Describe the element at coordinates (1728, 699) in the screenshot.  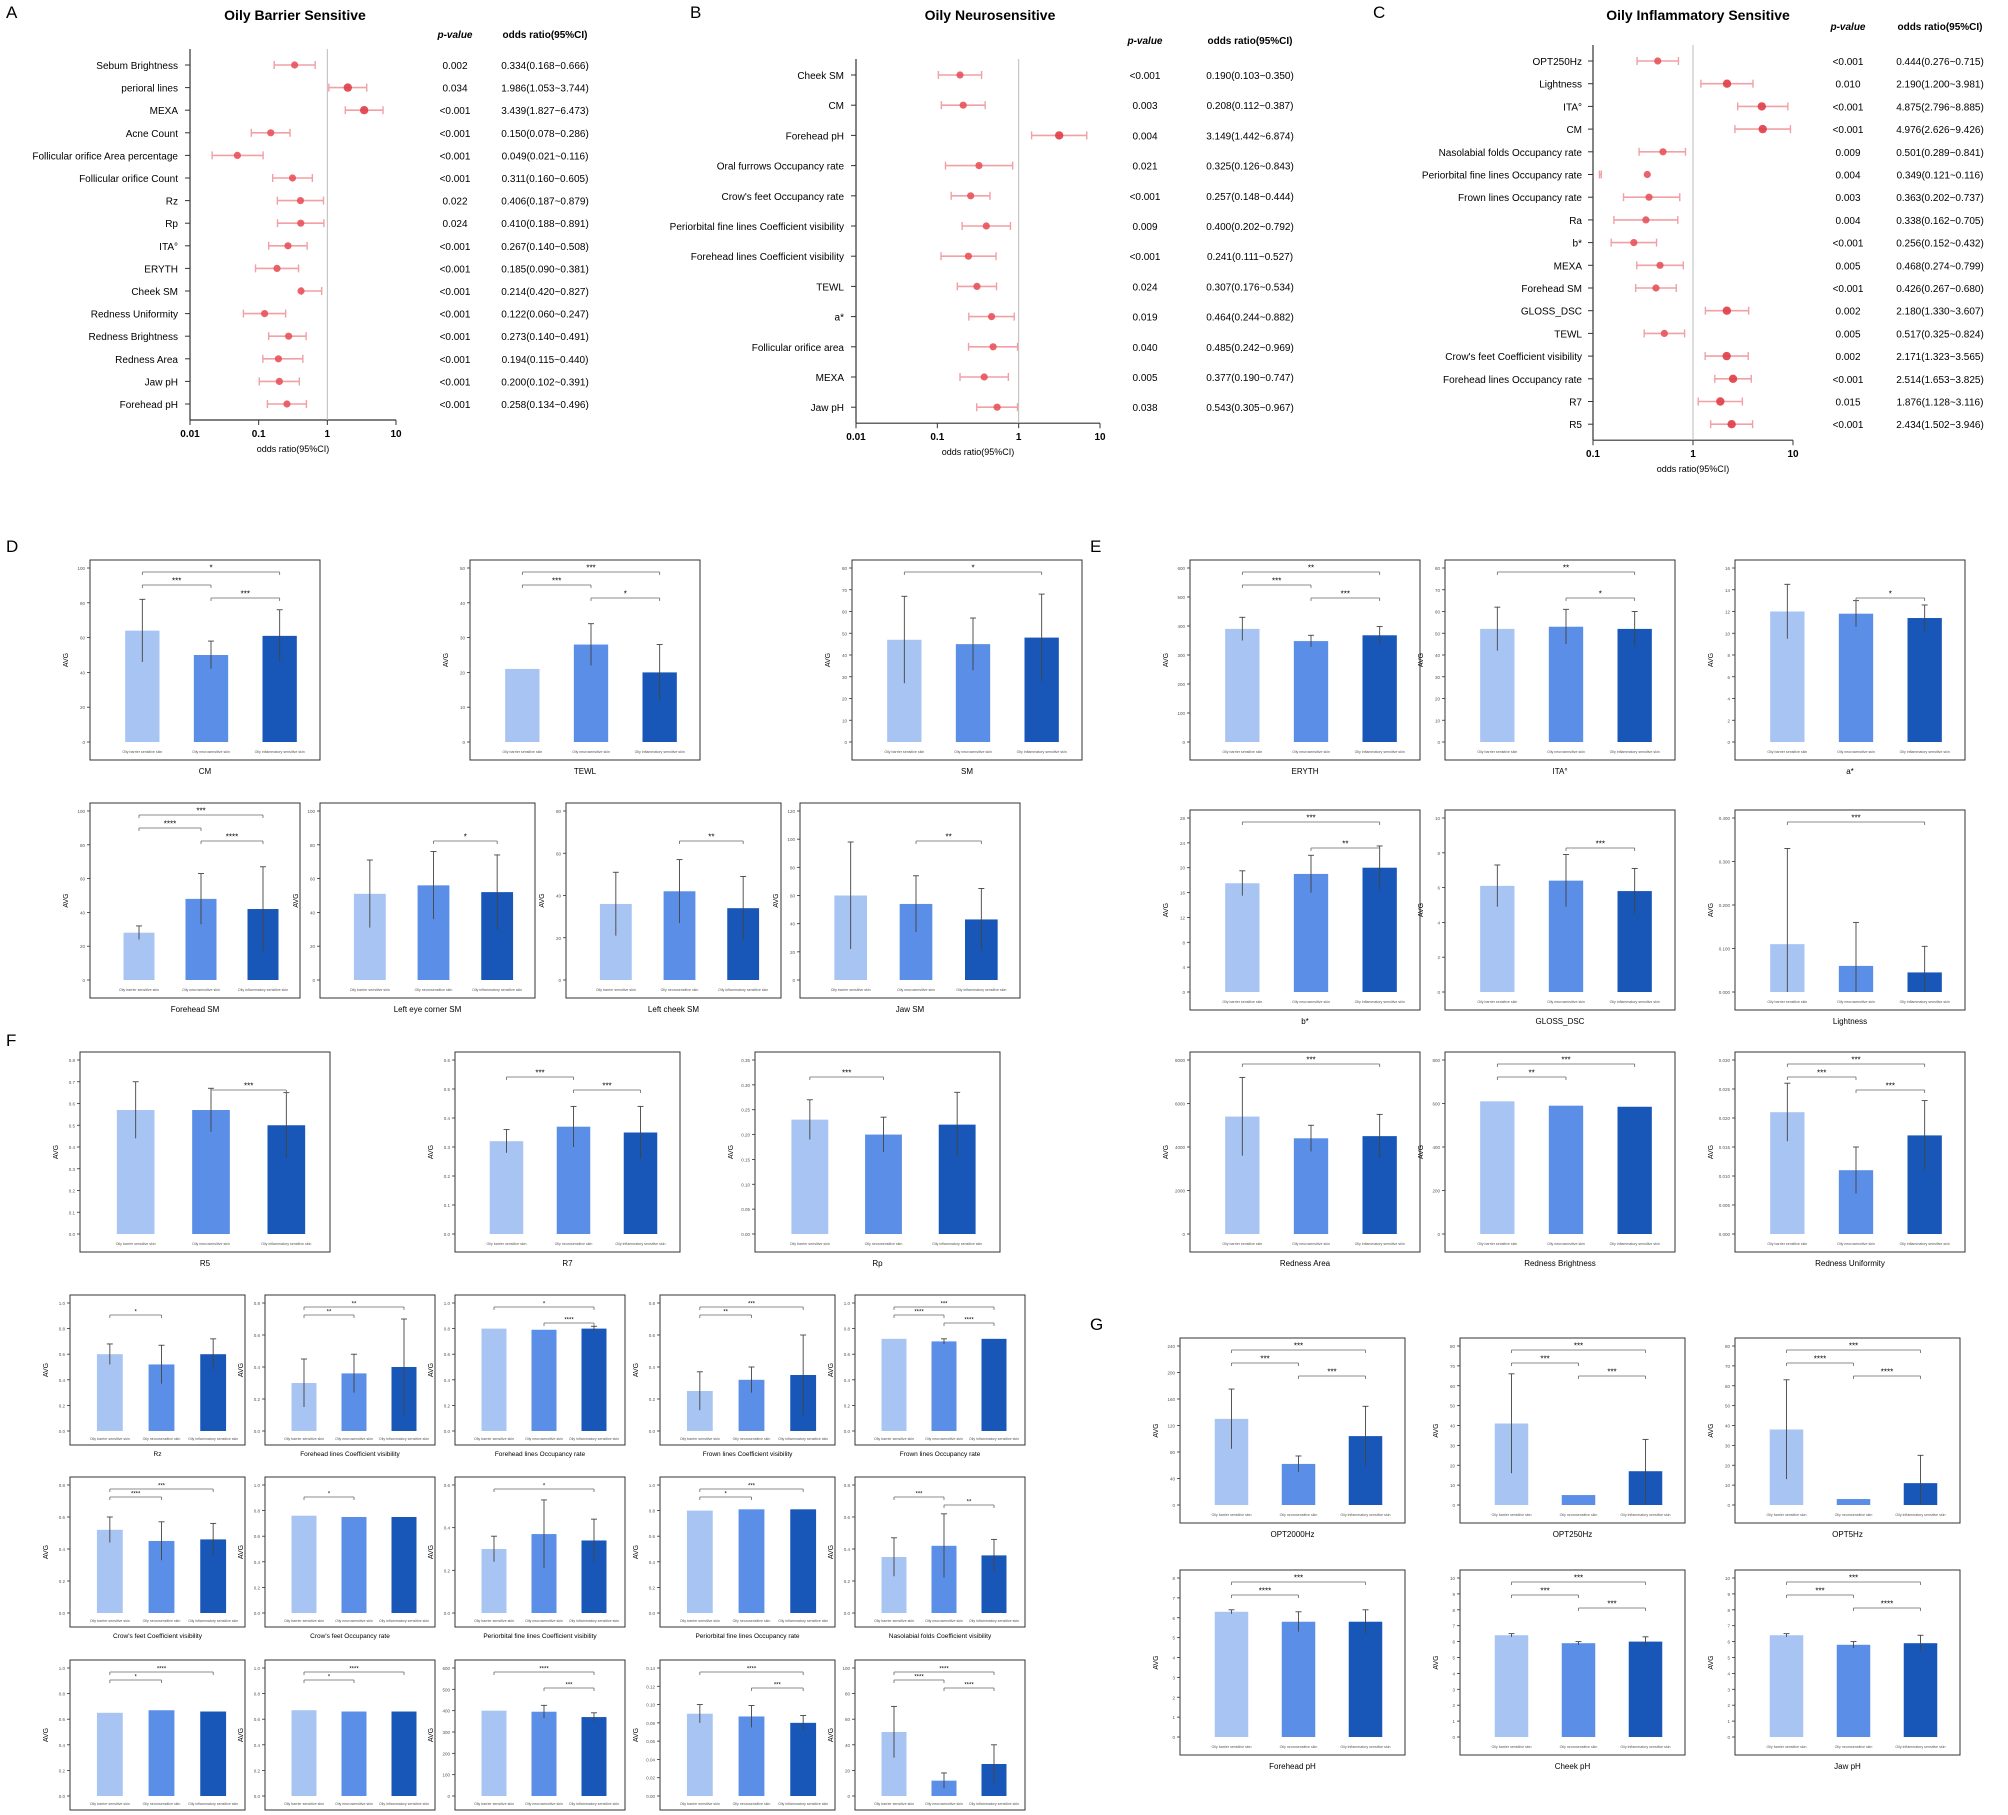
I see `bar-y-tick-label: 4` at that location.